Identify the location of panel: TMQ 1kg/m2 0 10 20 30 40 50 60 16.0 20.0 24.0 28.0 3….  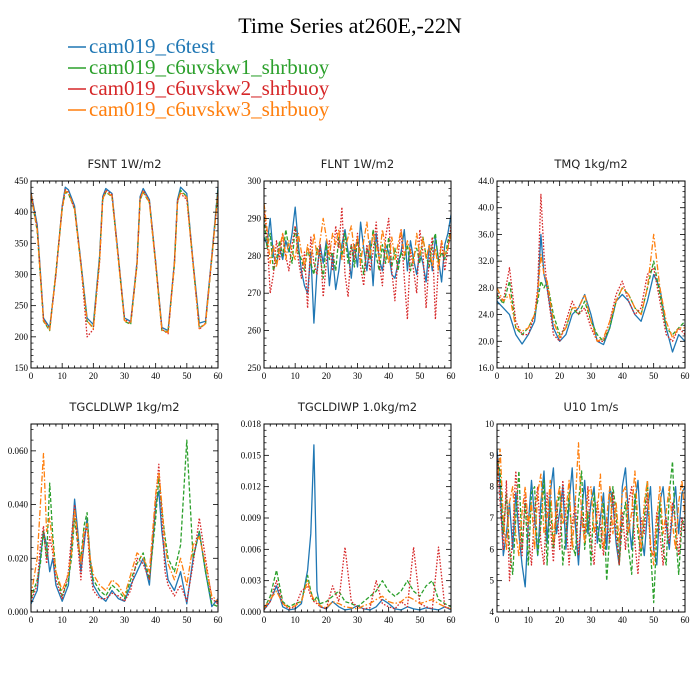
(584, 269).